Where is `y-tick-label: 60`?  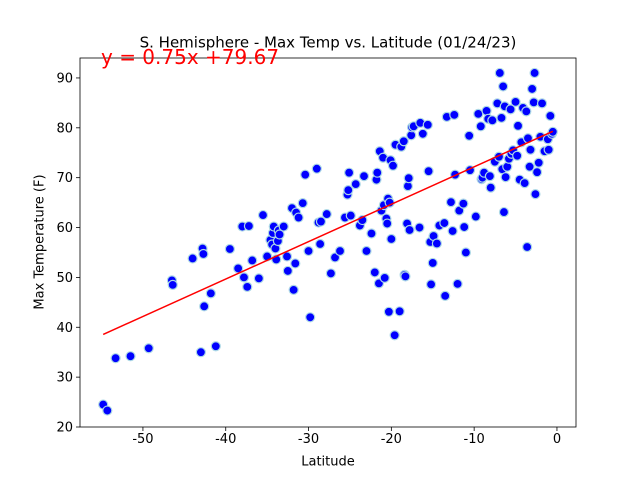 y-tick-label: 60 is located at coordinates (64, 228).